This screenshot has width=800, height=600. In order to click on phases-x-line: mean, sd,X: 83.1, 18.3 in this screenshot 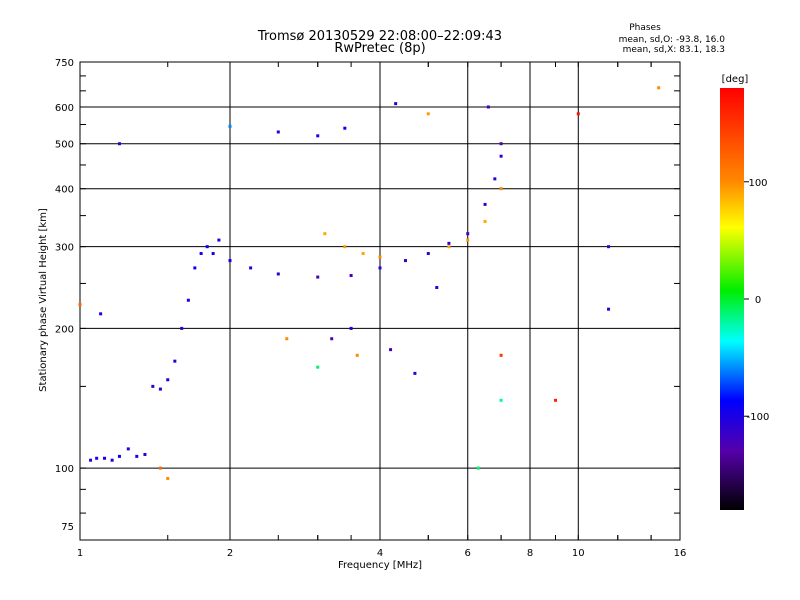, I will do `click(674, 50)`.